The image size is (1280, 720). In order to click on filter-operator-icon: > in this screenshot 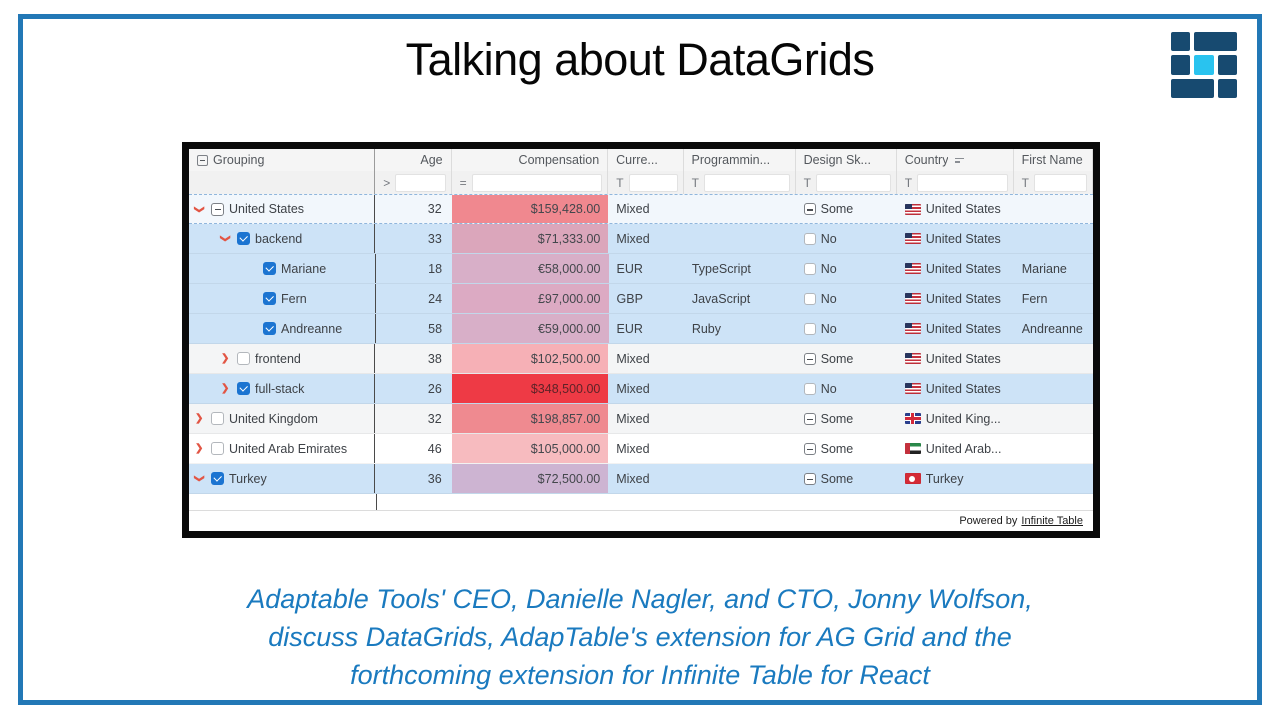, I will do `click(387, 182)`.